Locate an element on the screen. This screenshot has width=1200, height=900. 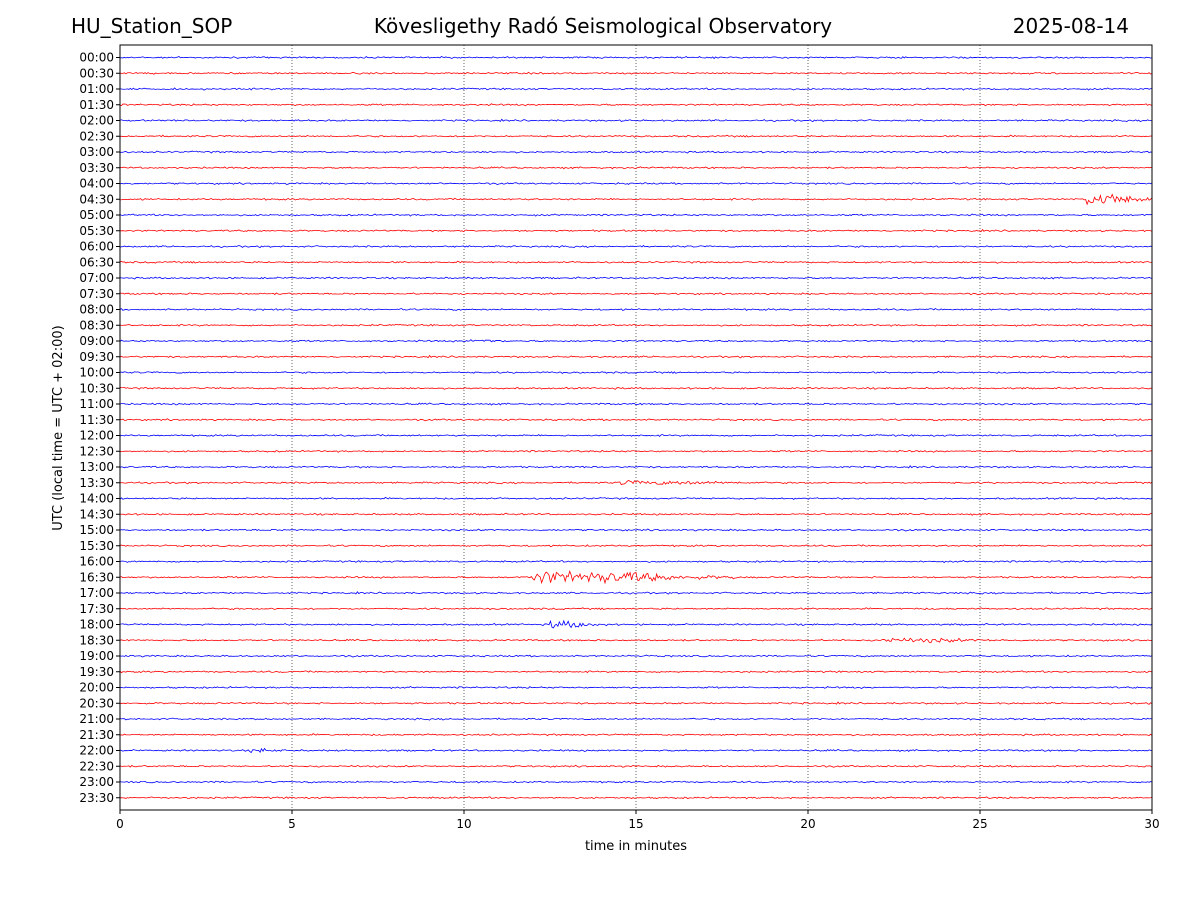
y-tick-label: 20:30 is located at coordinates (96, 703).